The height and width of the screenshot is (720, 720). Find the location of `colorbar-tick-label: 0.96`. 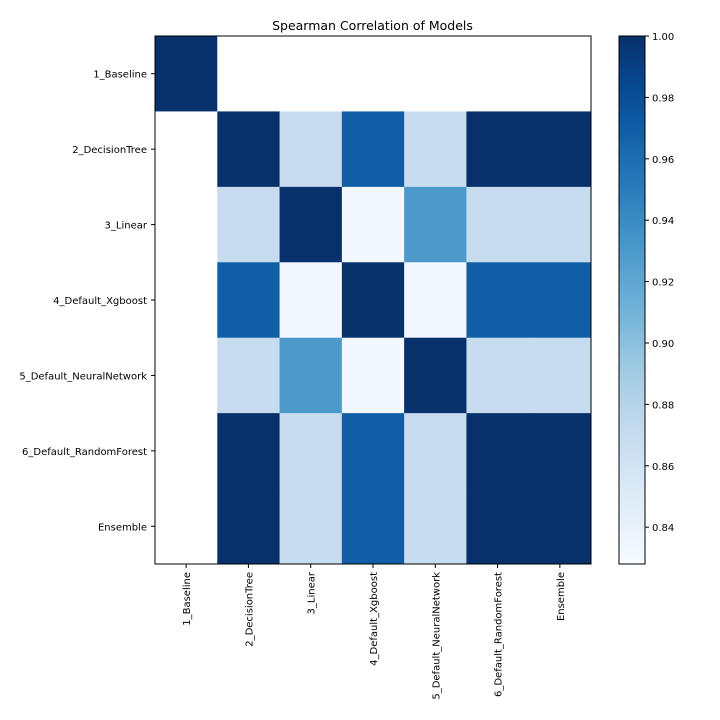

colorbar-tick-label: 0.96 is located at coordinates (663, 160).